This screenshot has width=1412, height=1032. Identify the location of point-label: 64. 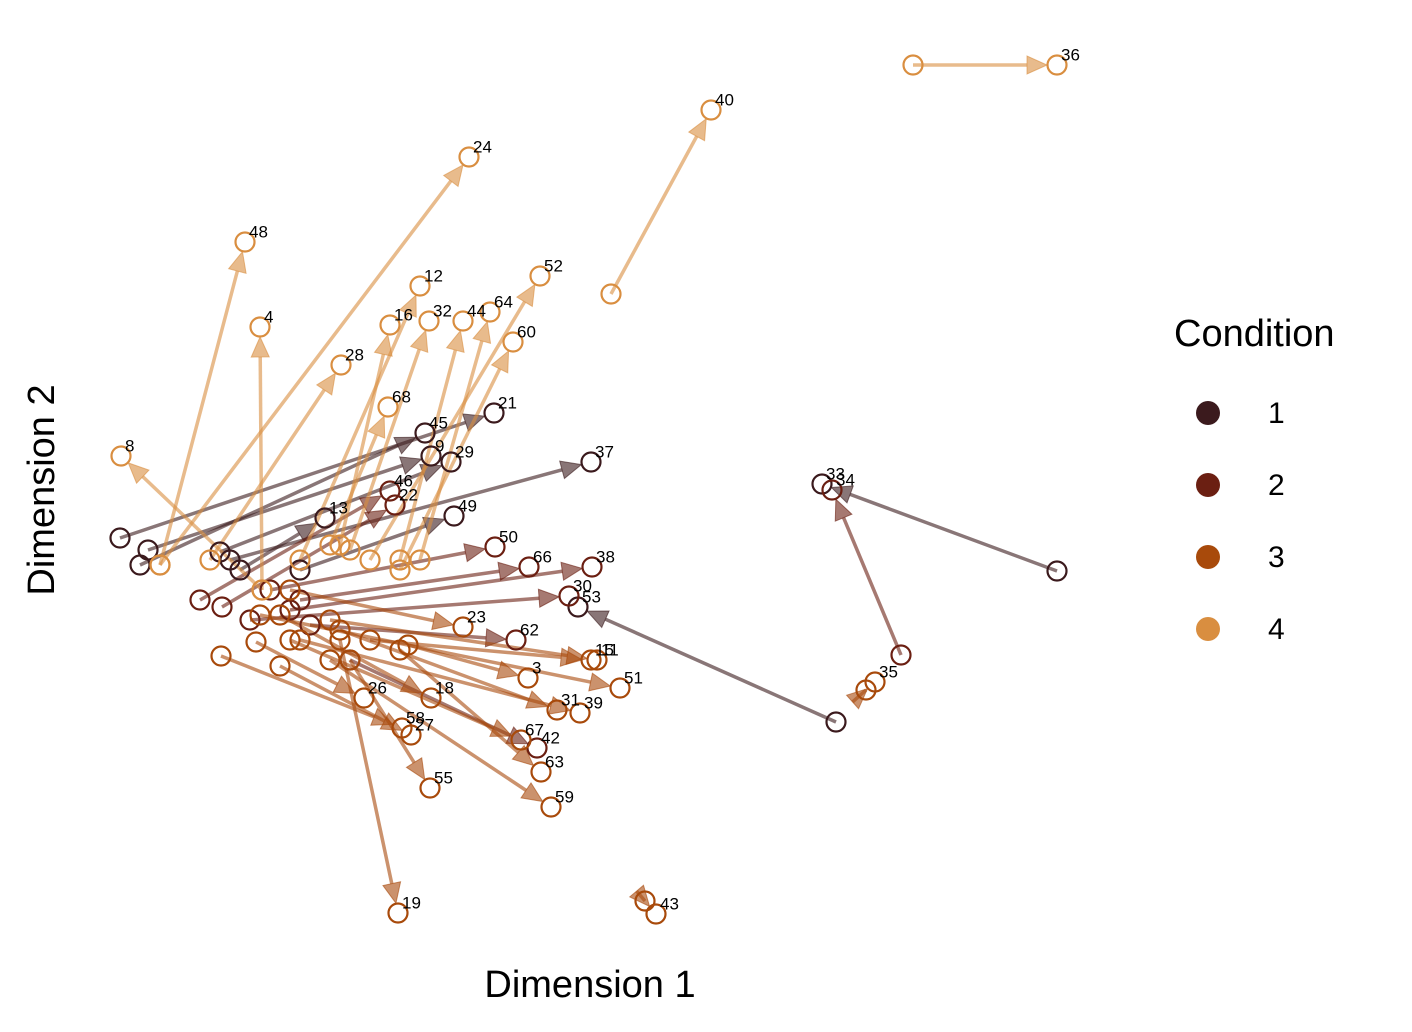
(503, 301).